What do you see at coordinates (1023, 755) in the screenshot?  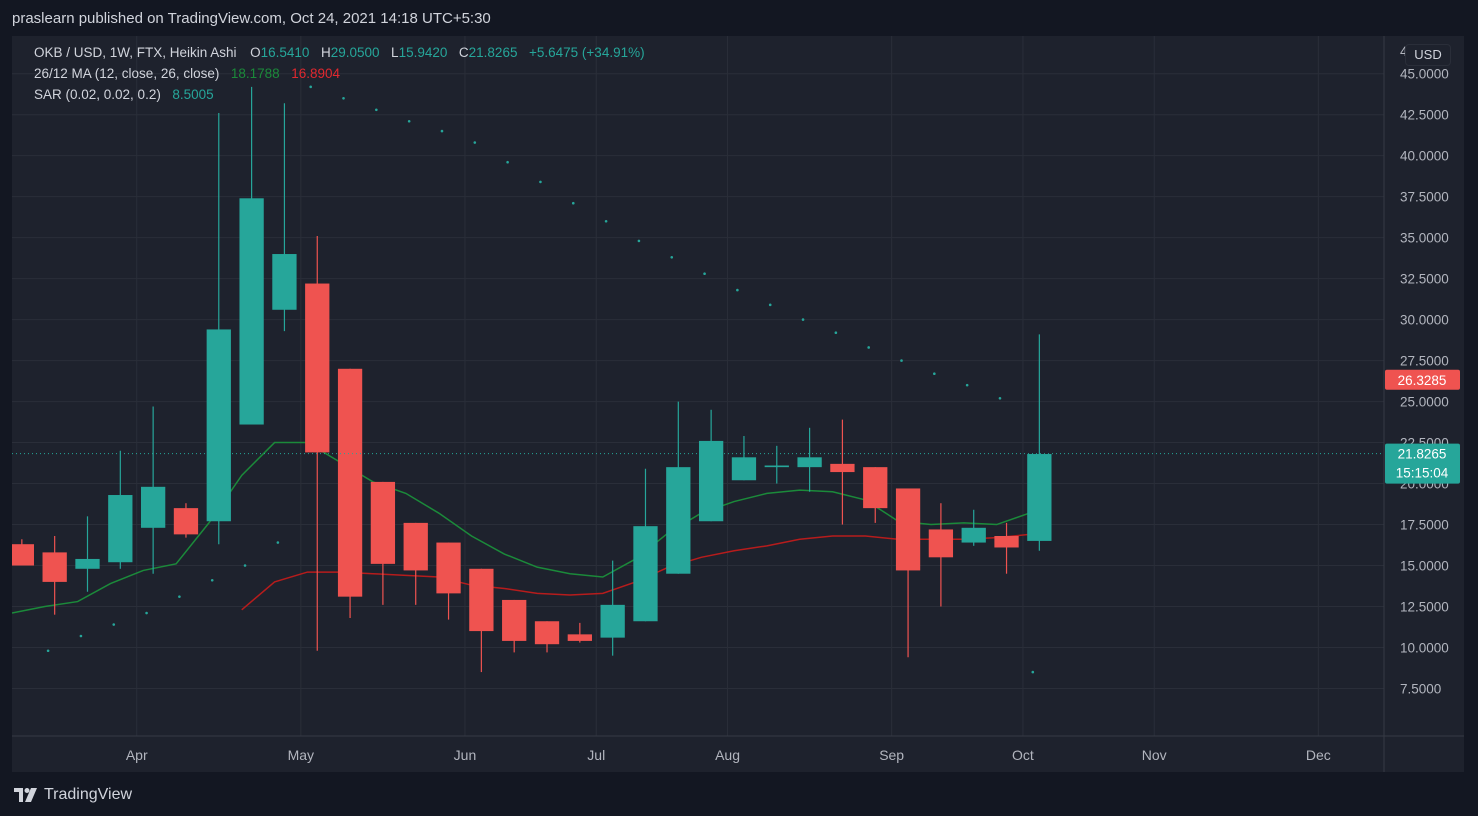 I see `x-tick-label: Oct` at bounding box center [1023, 755].